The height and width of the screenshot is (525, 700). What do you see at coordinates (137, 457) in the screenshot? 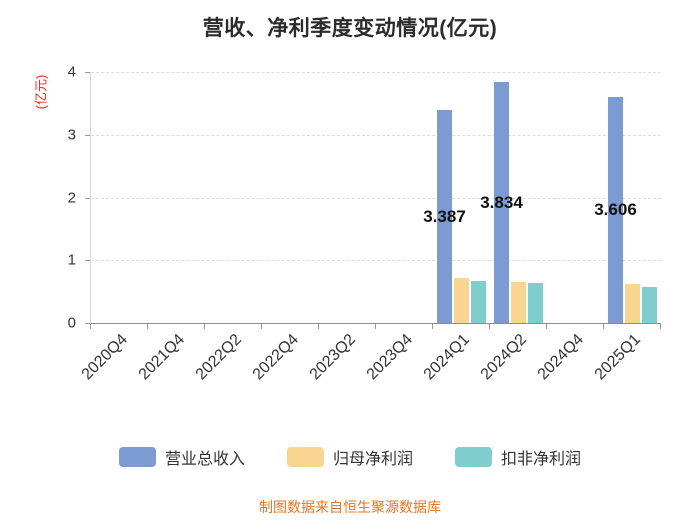
I see `legend-swatch-total-revenue` at bounding box center [137, 457].